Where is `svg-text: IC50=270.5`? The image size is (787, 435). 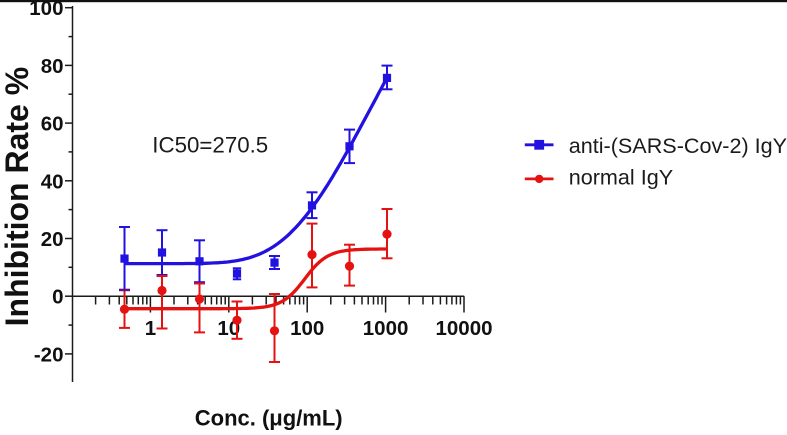
svg-text: IC50=270.5 is located at coordinates (210, 144).